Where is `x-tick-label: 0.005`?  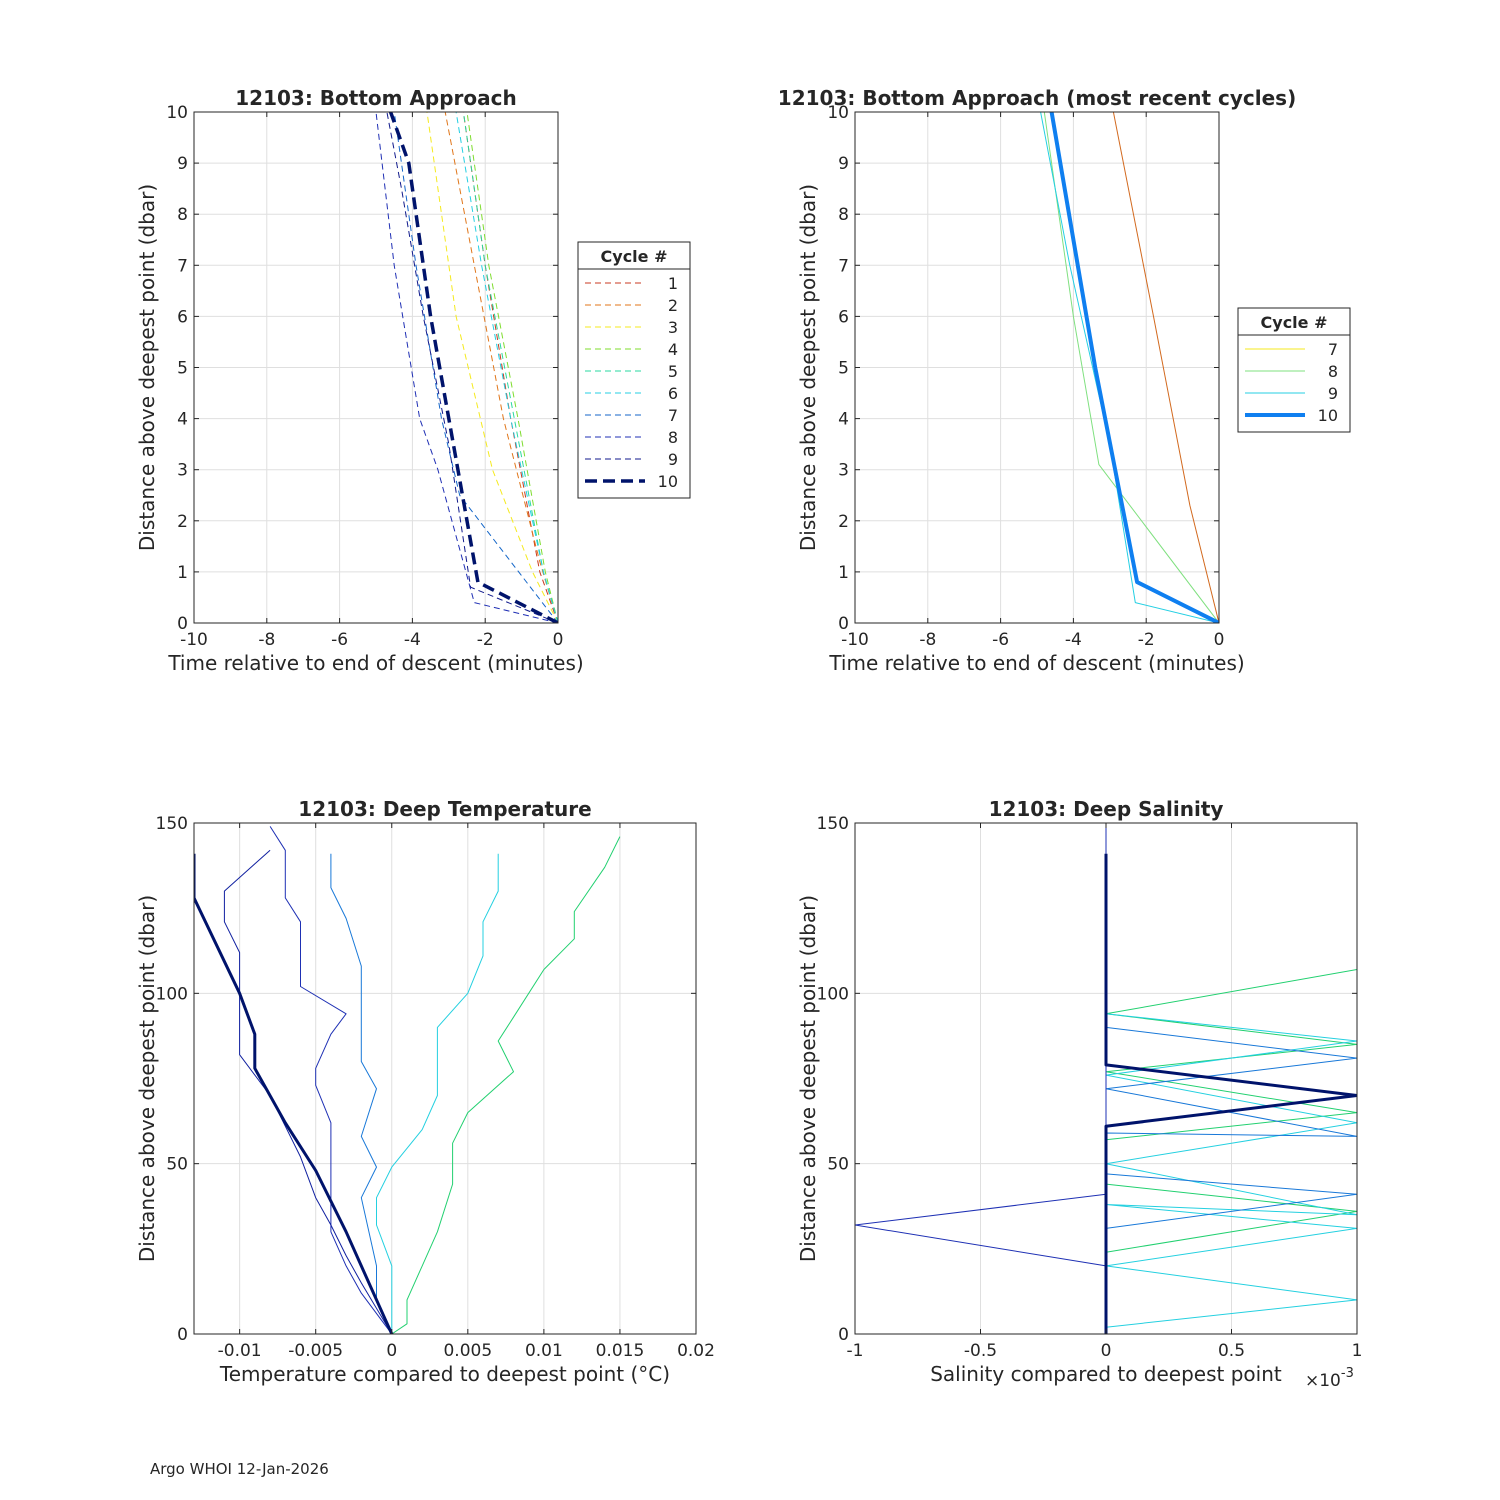 x-tick-label: 0.005 is located at coordinates (467, 1351).